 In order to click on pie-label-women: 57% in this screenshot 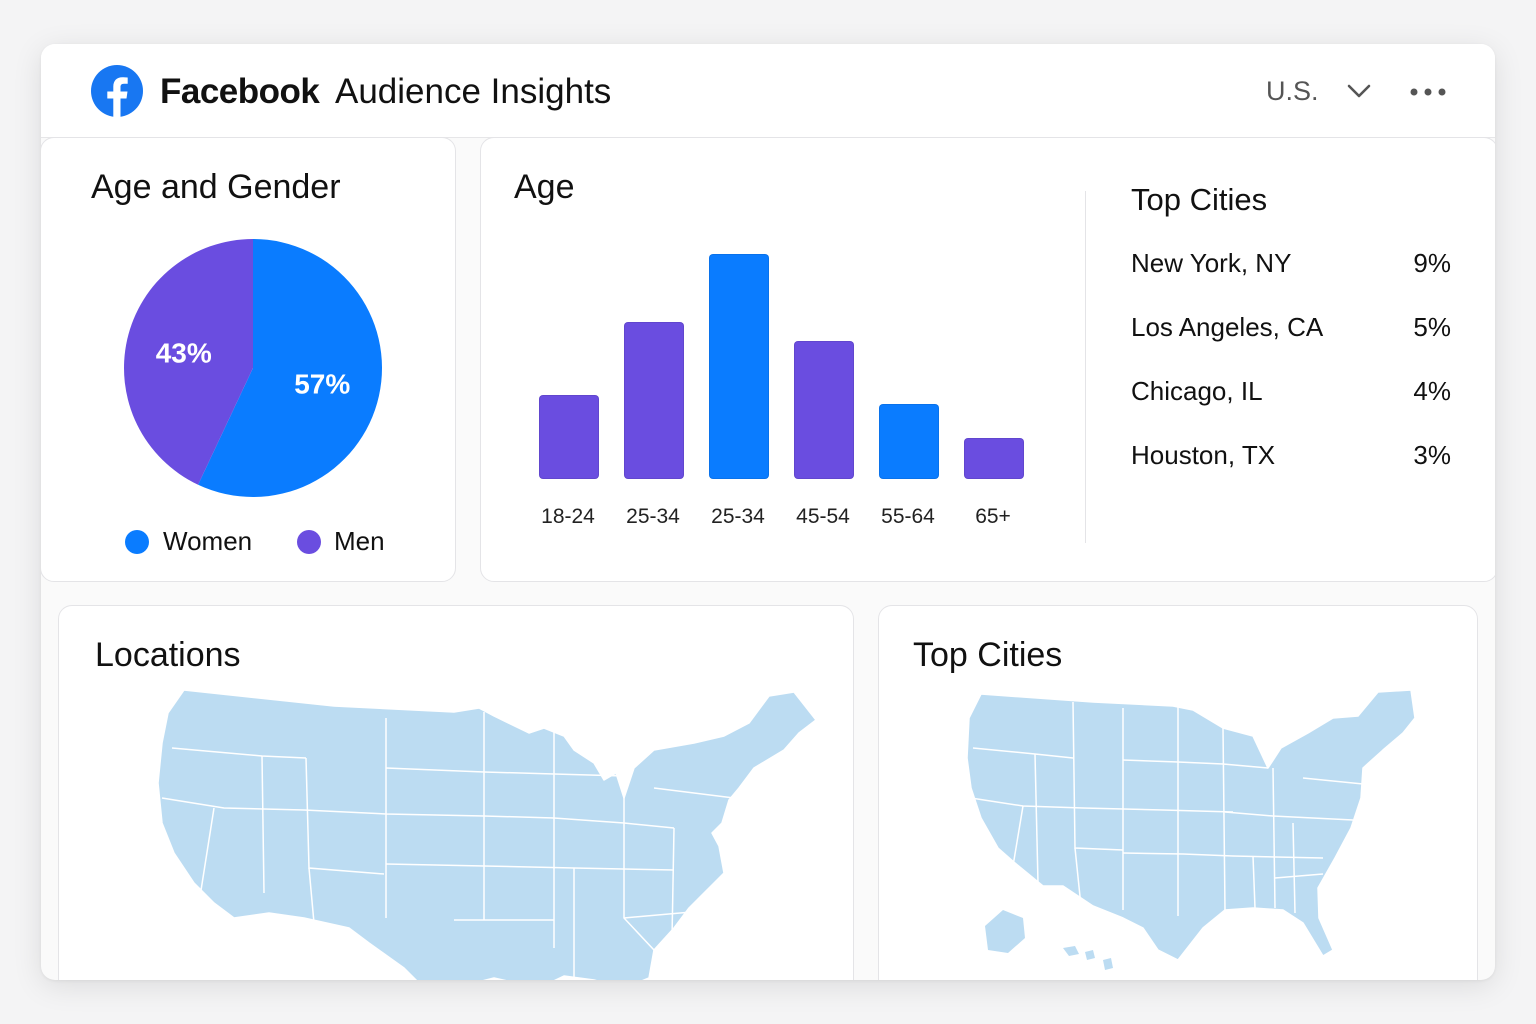, I will do `click(322, 383)`.